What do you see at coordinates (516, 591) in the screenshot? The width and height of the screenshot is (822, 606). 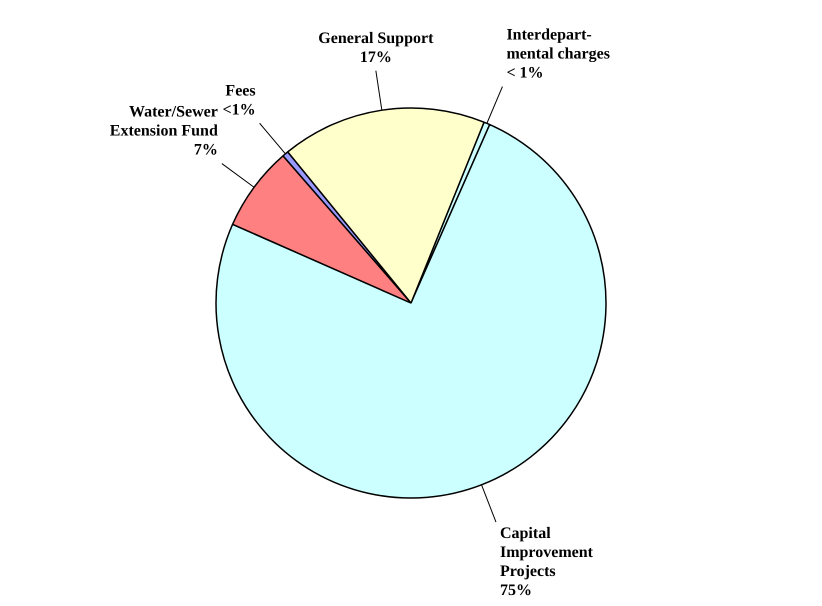 I see `data-label: 75%` at bounding box center [516, 591].